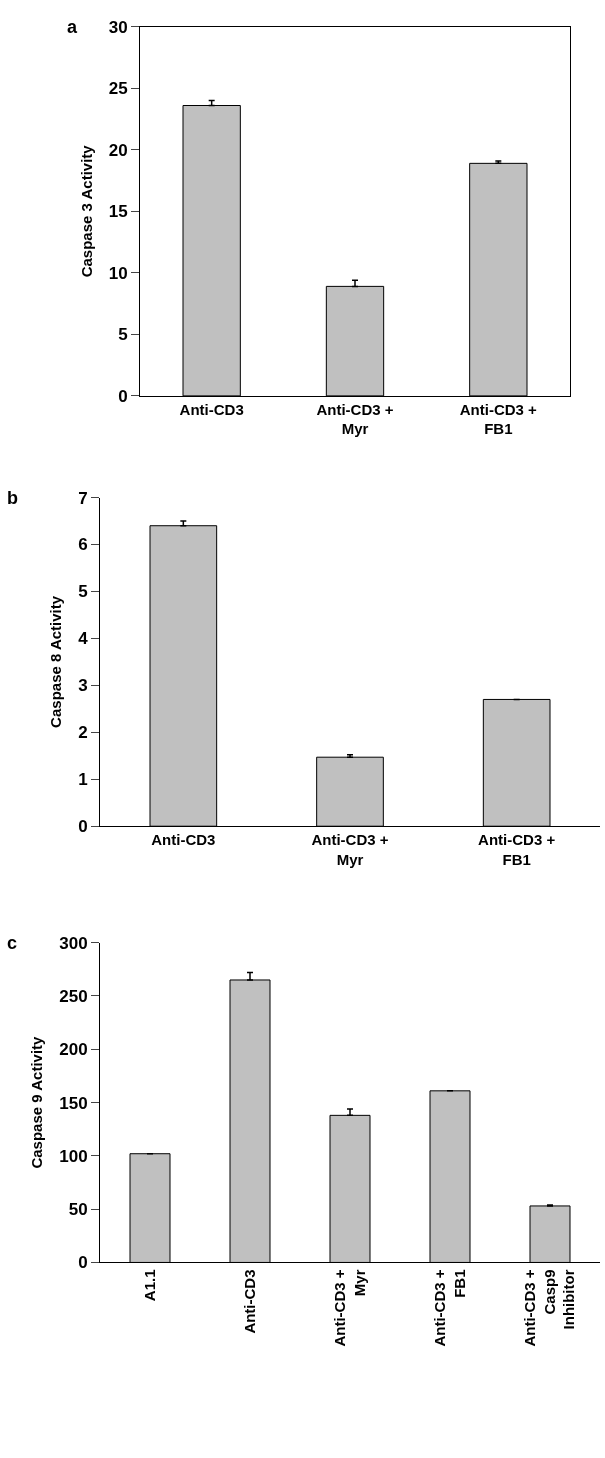 The width and height of the screenshot is (605, 1458). Describe the element at coordinates (149, 1285) in the screenshot. I see `x-tick-label: A1.1` at that location.